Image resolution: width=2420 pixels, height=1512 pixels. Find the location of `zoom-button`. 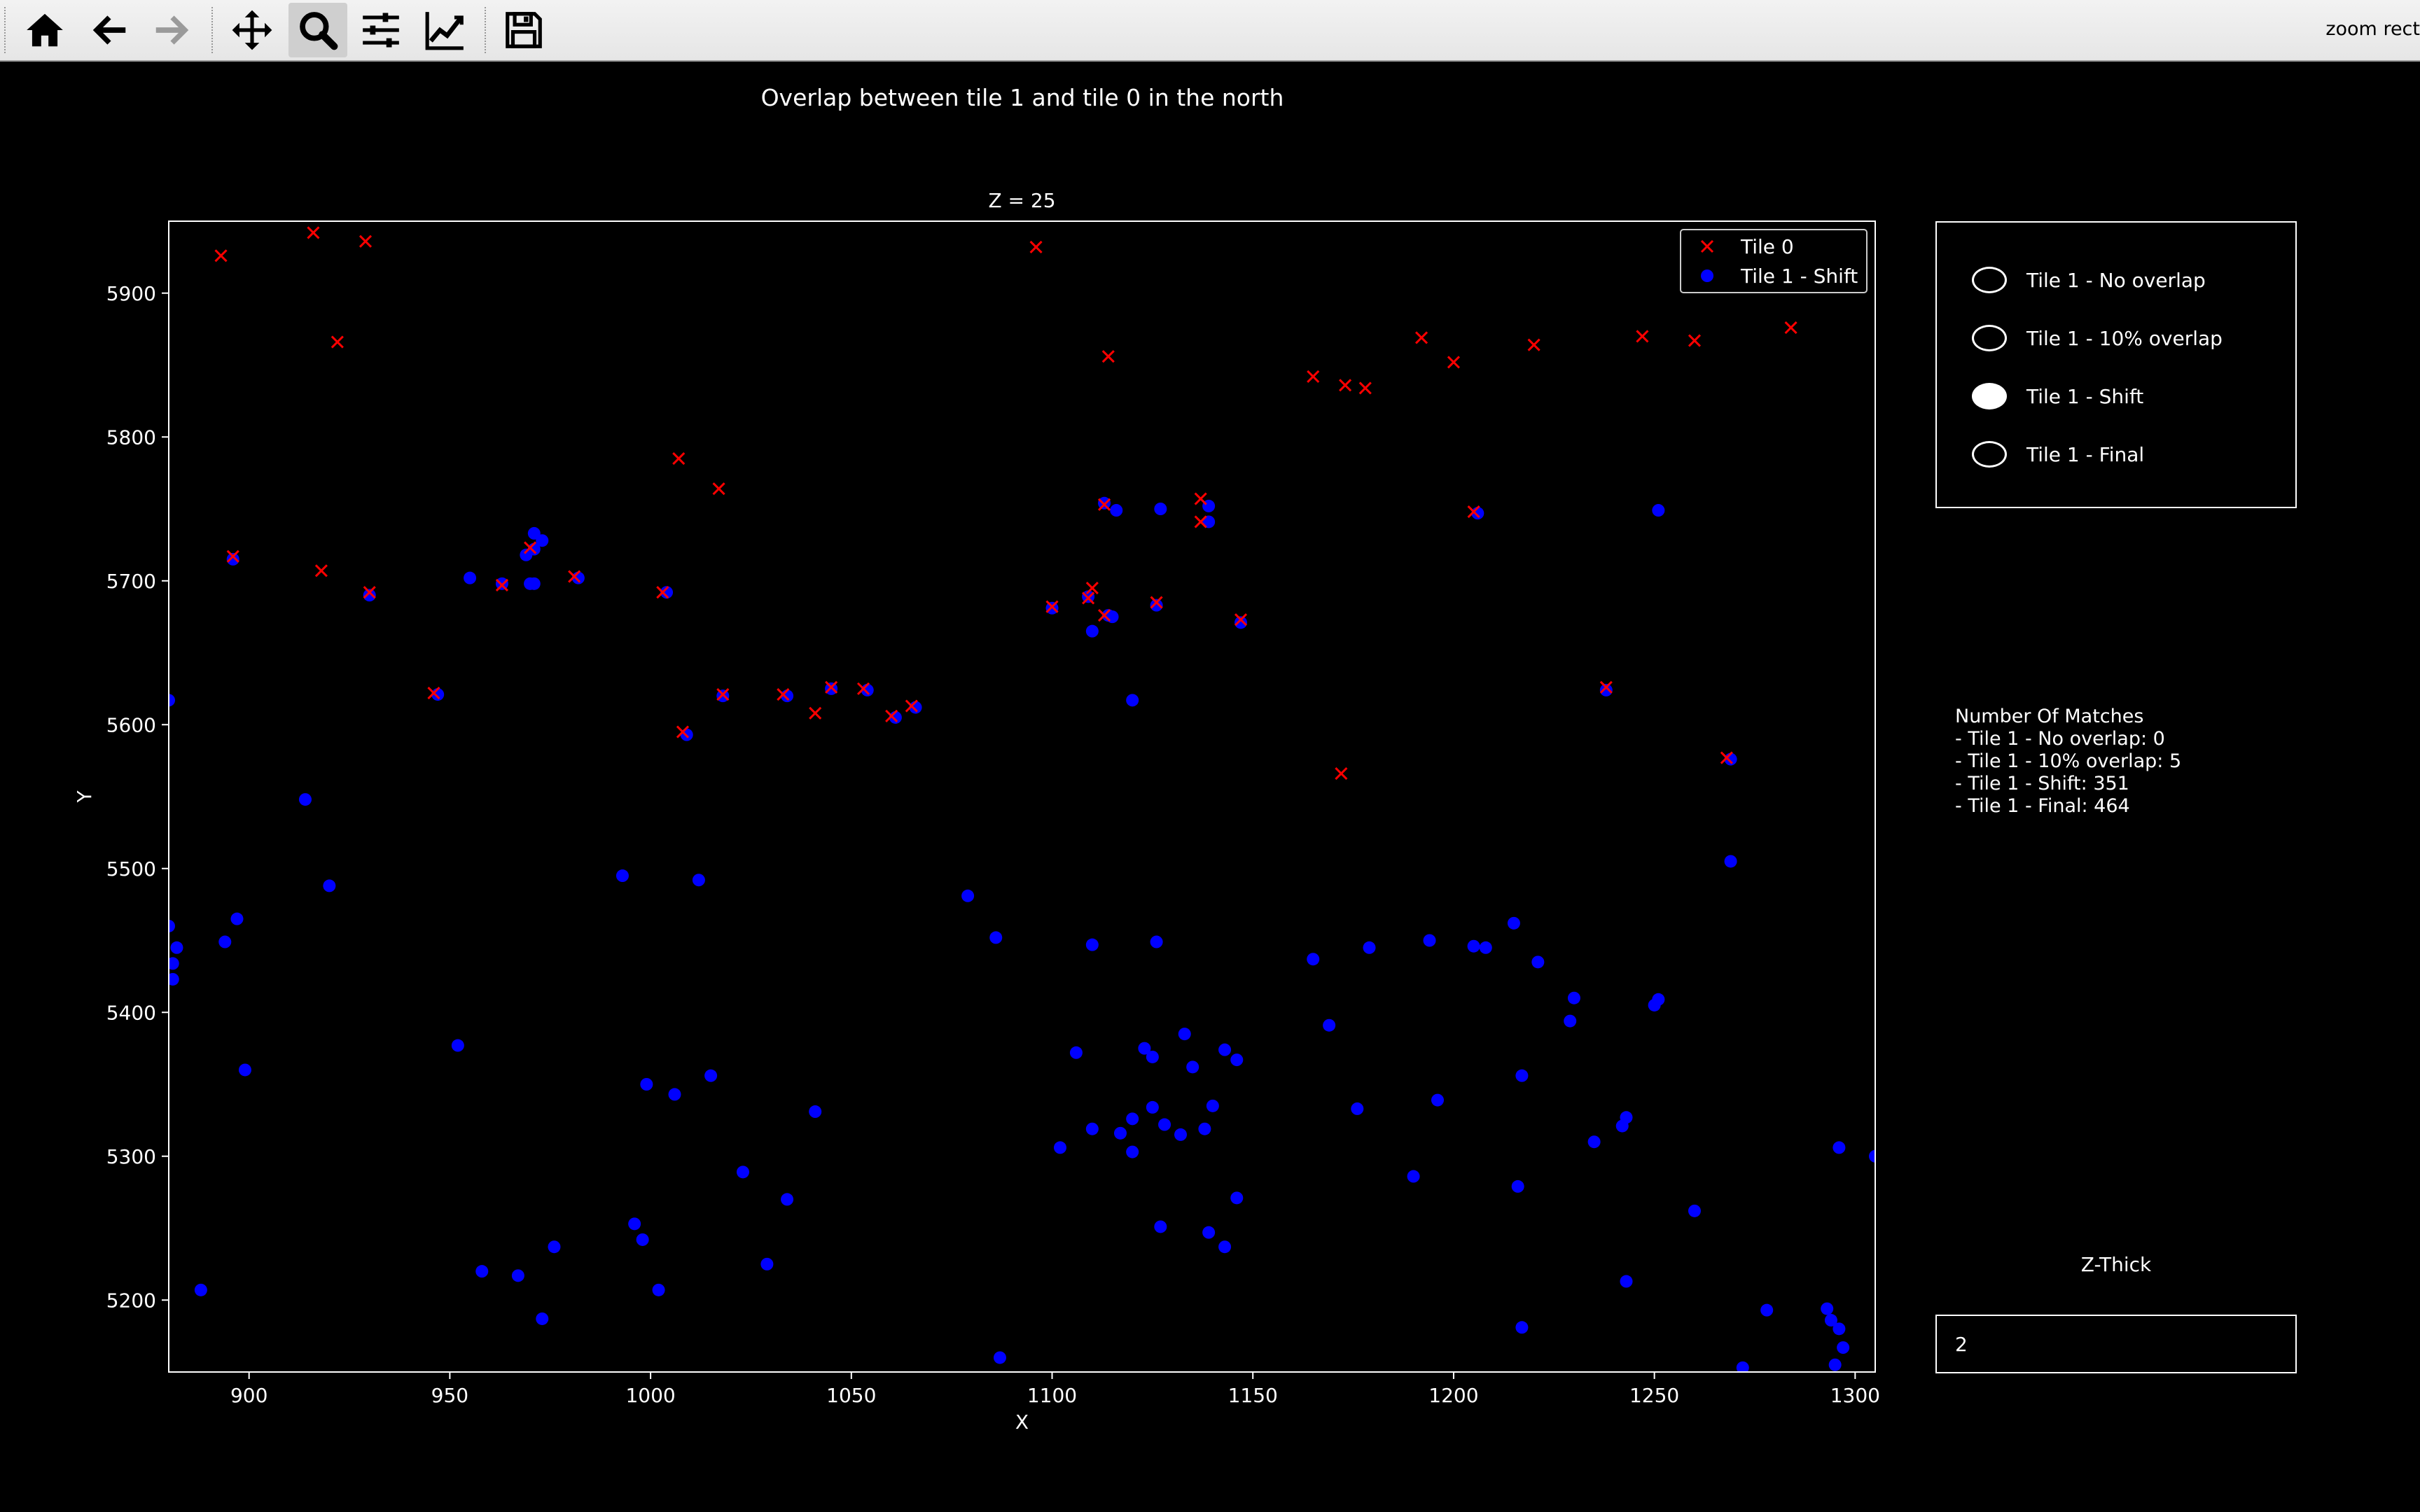

zoom-button is located at coordinates (317, 30).